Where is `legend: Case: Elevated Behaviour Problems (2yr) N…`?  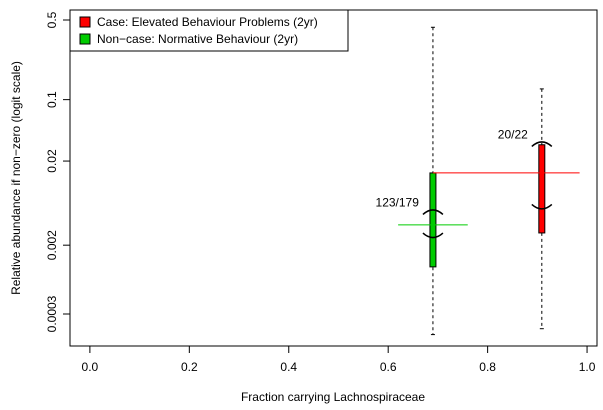 legend: Case: Elevated Behaviour Problems (2yr) N… is located at coordinates (209, 30).